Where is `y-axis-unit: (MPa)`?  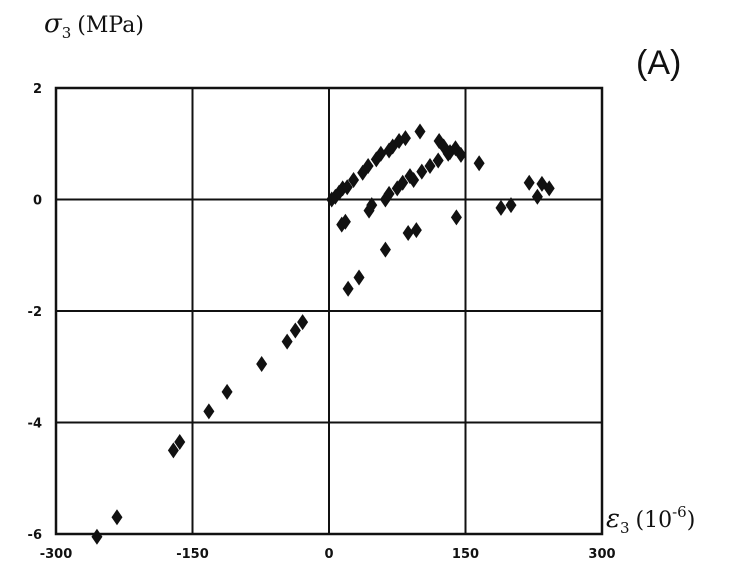 y-axis-unit: (MPa) is located at coordinates (110, 25).